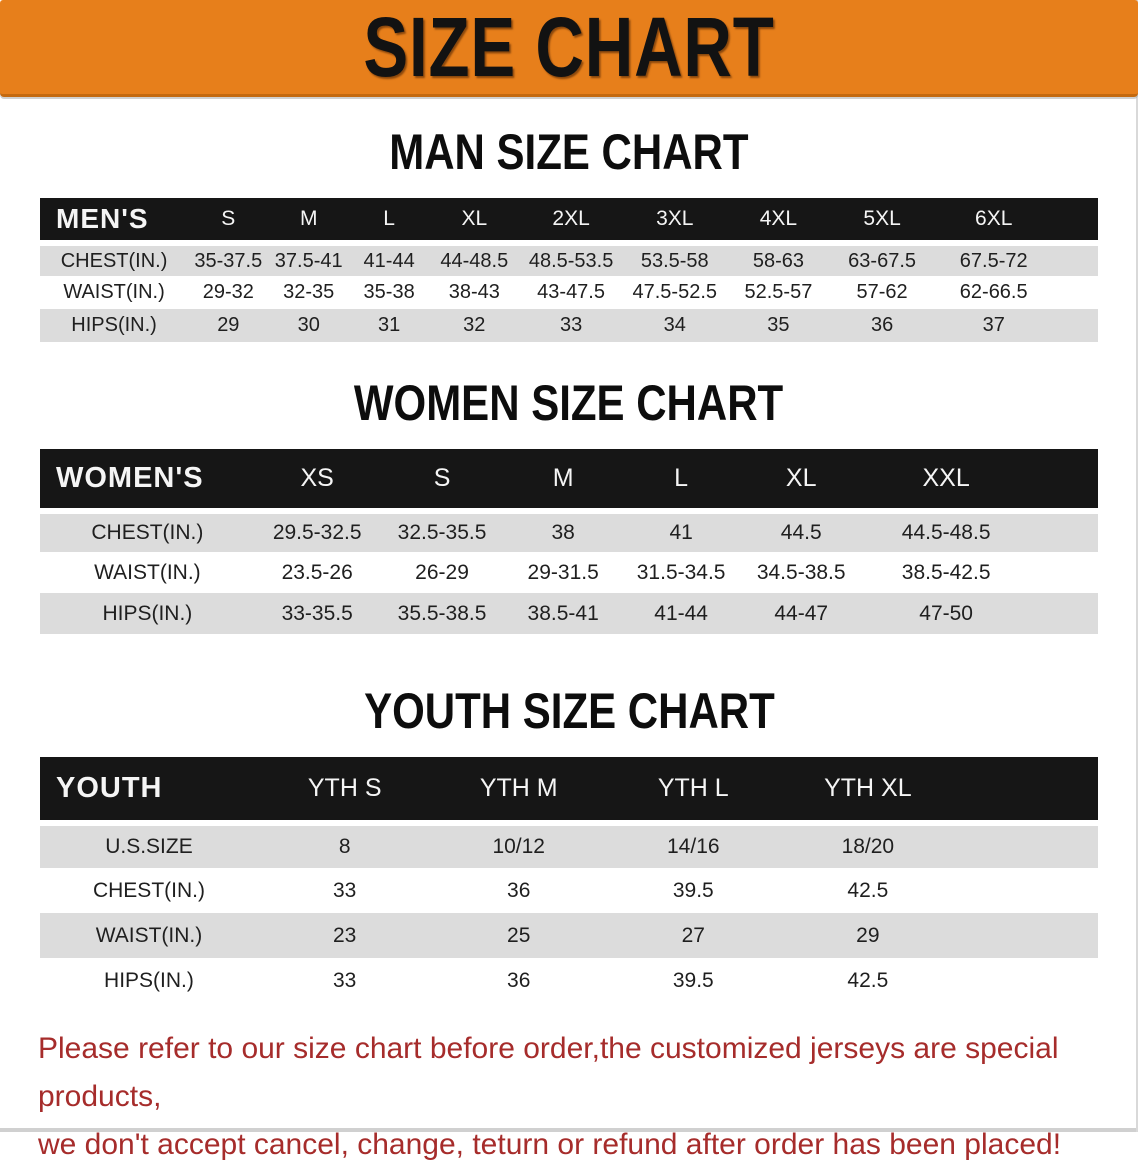  Describe the element at coordinates (442, 530) in the screenshot. I see `measurement-value-cell: 32.5-35.5` at that location.